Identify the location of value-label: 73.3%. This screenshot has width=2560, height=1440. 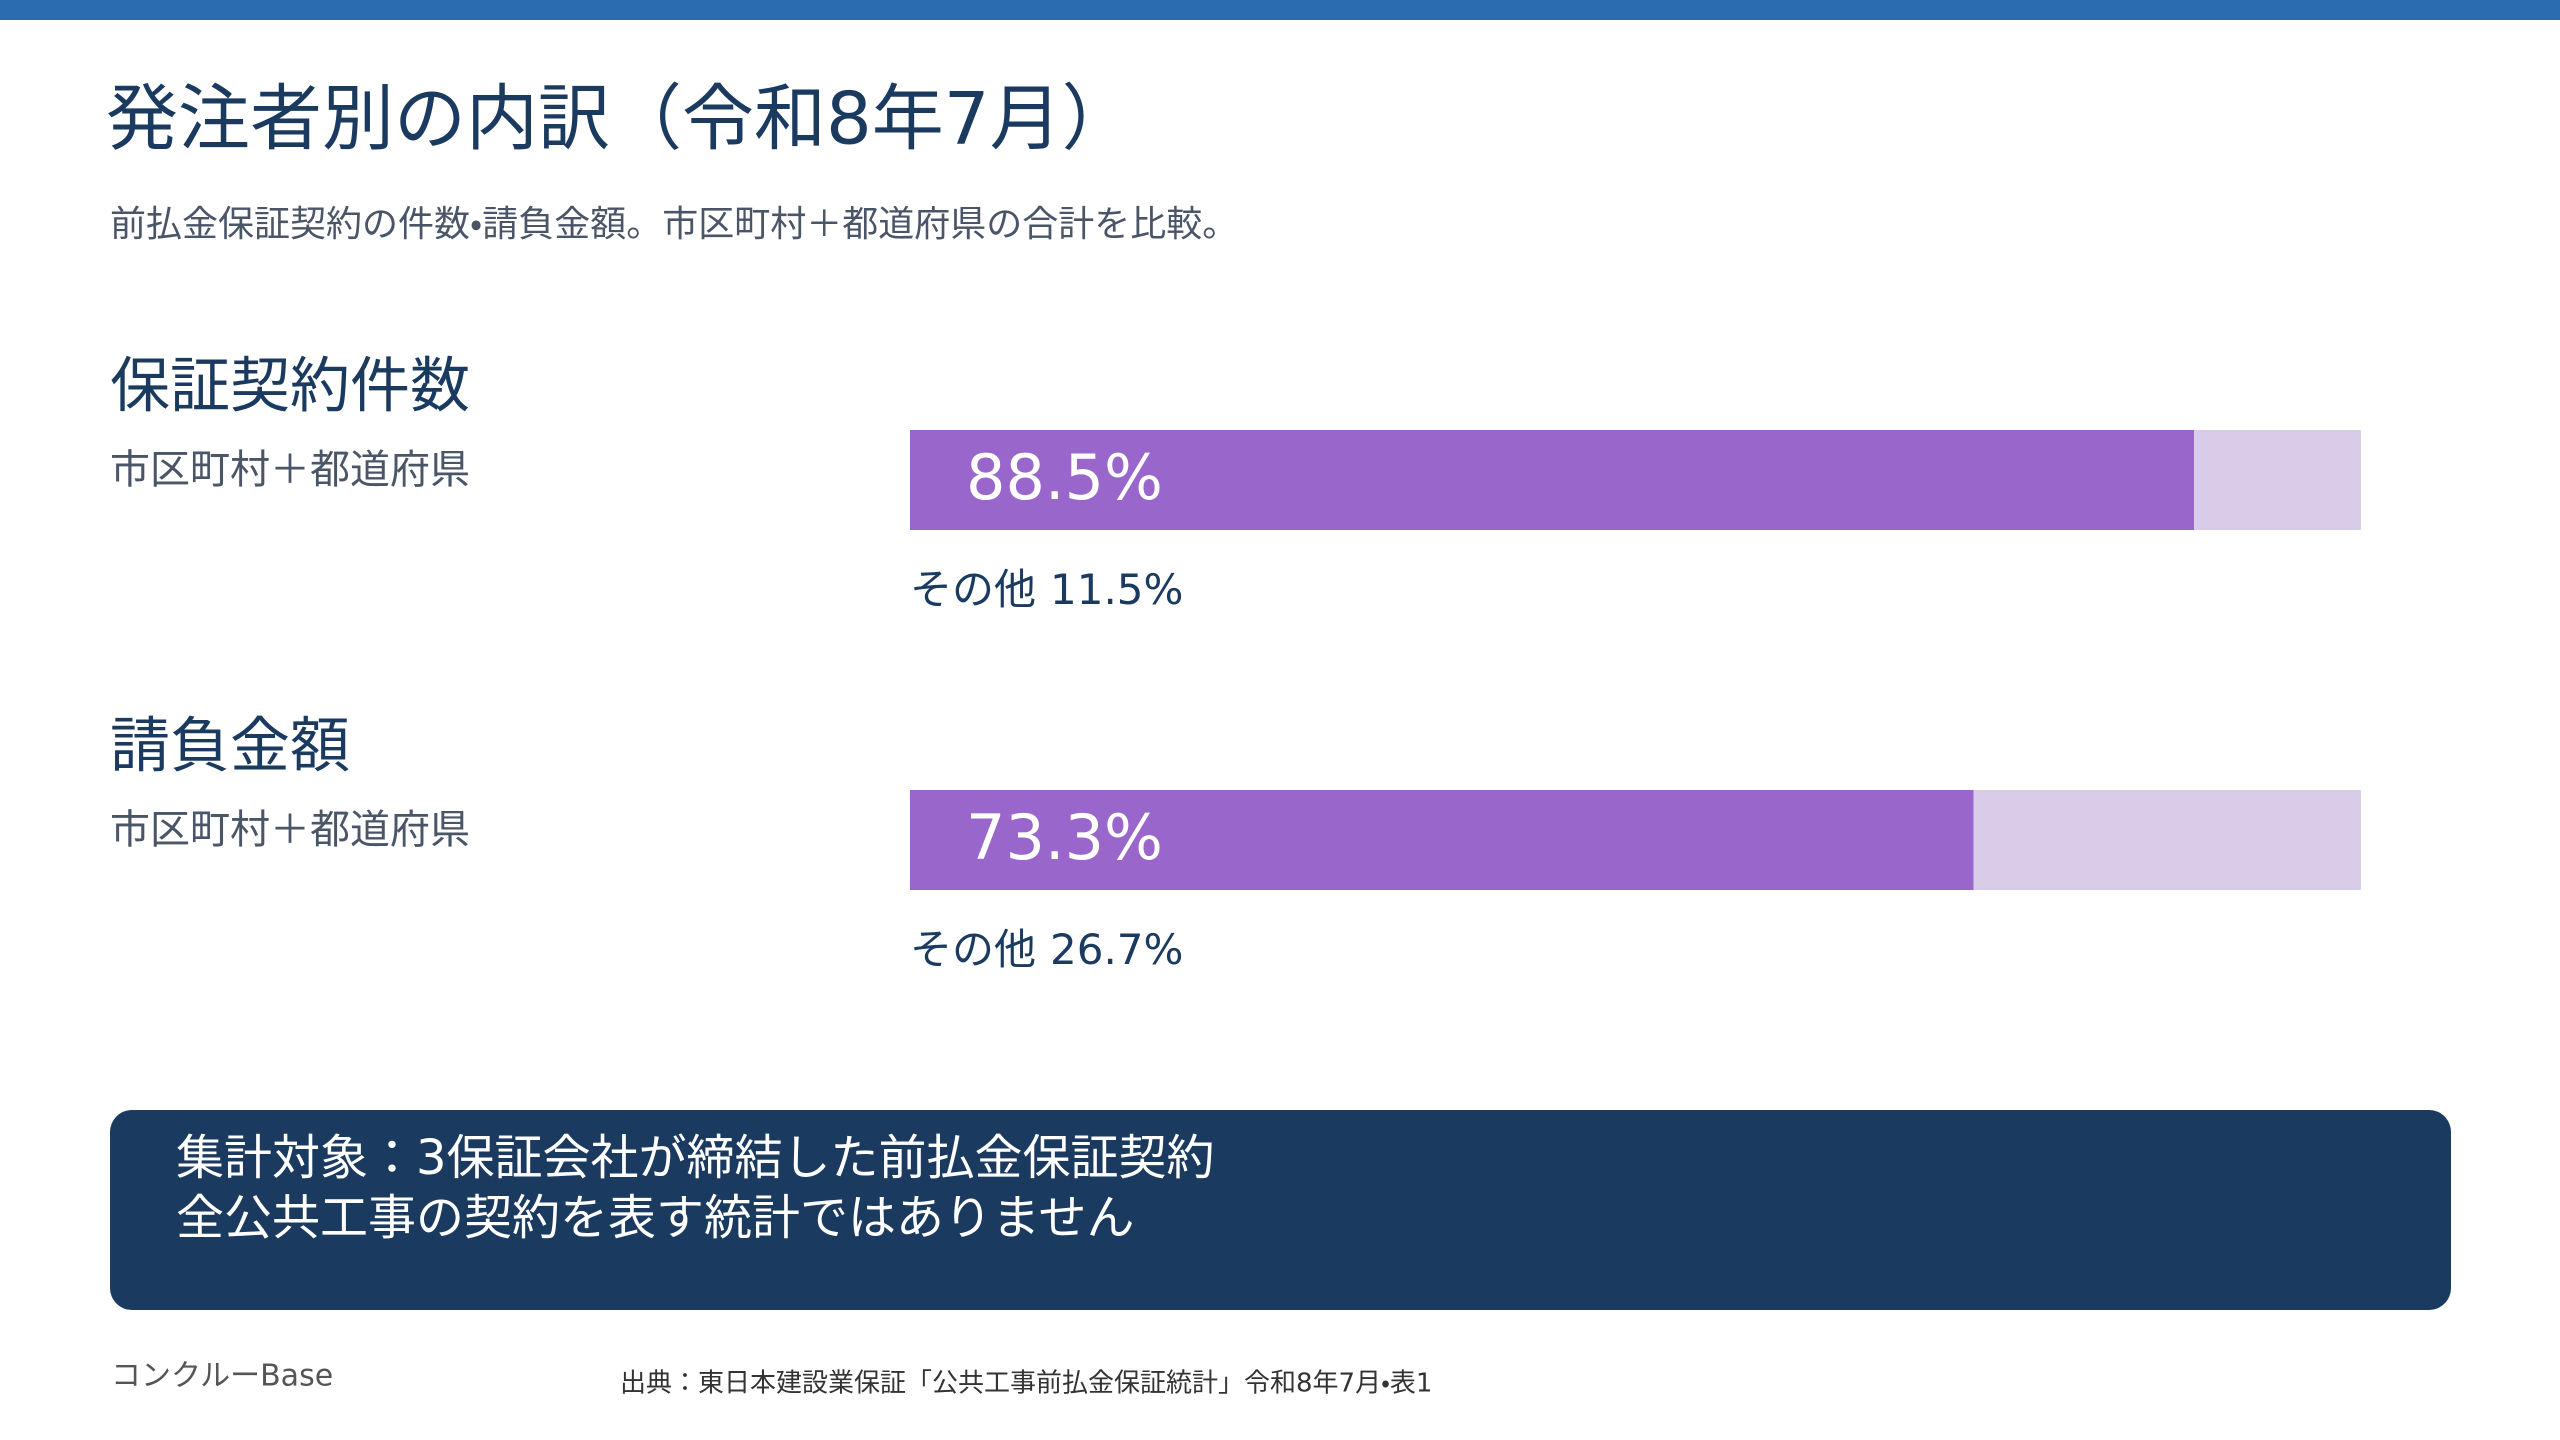
(1064, 837).